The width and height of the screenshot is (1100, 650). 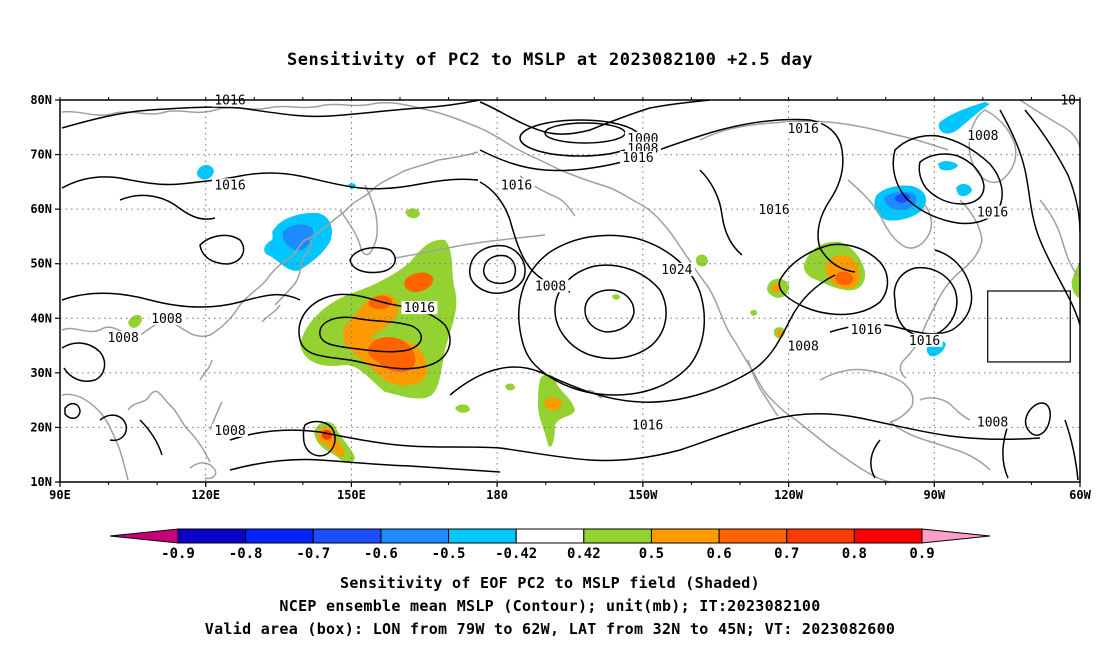 I want to click on lat-tick-label: 30N, so click(x=41, y=373).